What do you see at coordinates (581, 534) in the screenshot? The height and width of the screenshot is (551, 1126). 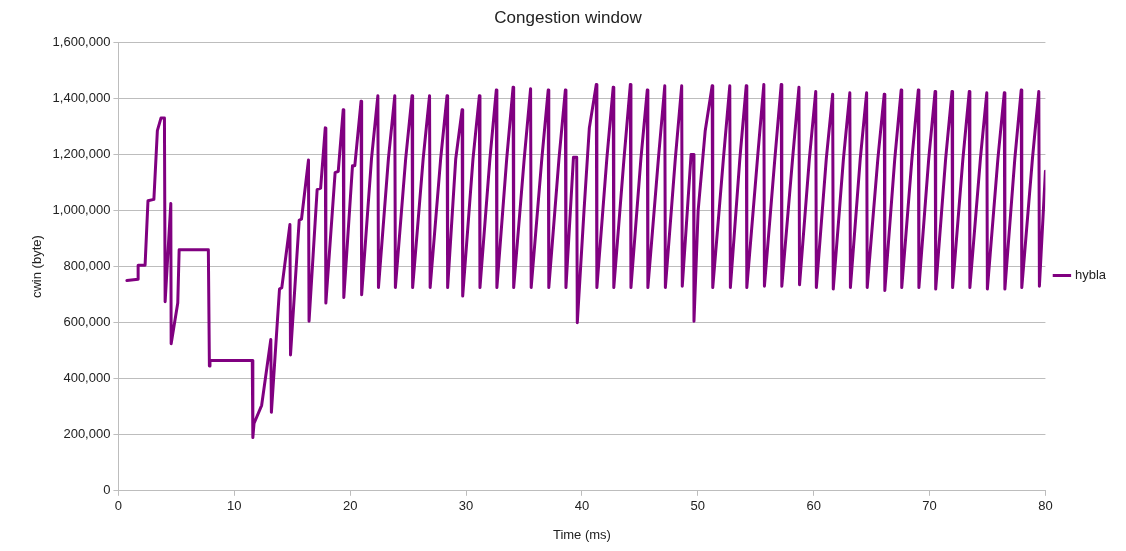 I see `x-axis-title: Time (ms)` at bounding box center [581, 534].